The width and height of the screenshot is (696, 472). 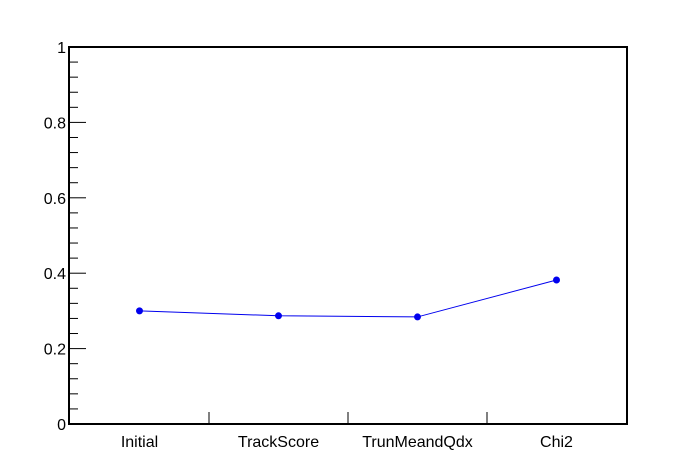 I want to click on x-axis-ticks, so click(x=348, y=418).